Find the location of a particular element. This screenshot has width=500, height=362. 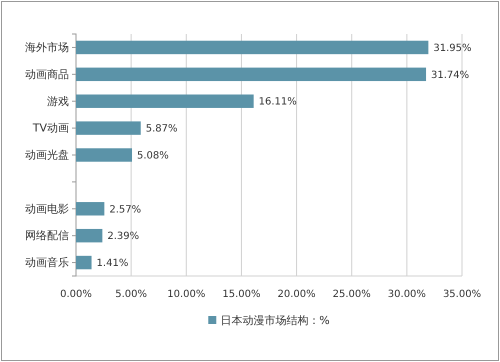

data-label: 1.41% is located at coordinates (112, 264).